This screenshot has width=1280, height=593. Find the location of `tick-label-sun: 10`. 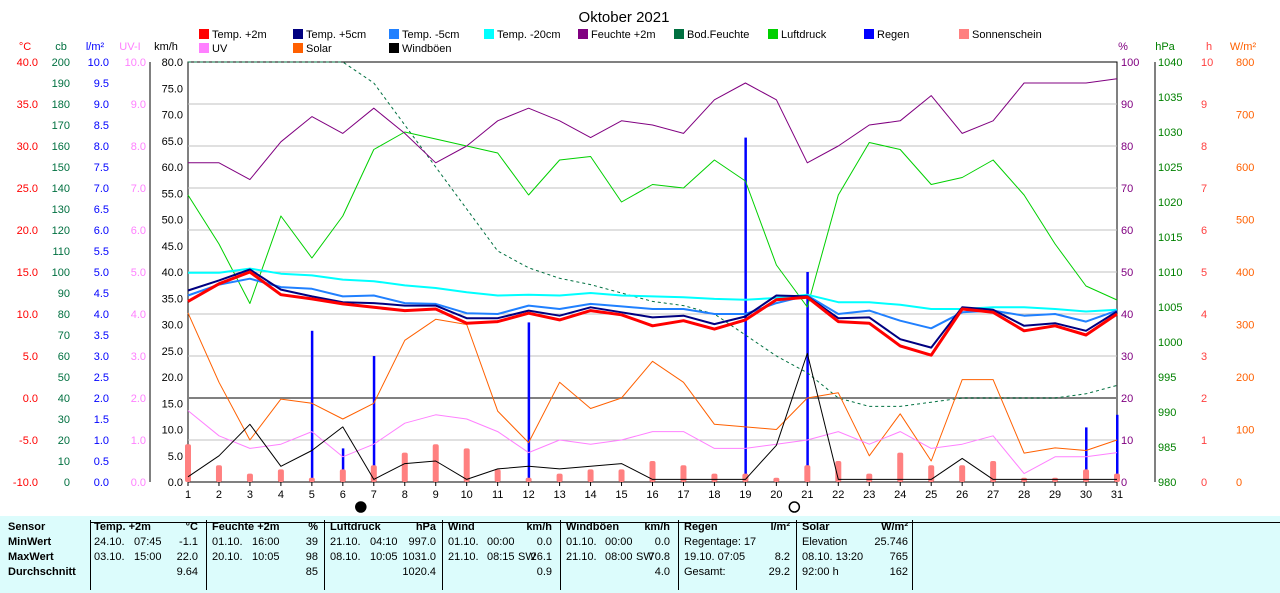

tick-label-sun: 10 is located at coordinates (1207, 63).